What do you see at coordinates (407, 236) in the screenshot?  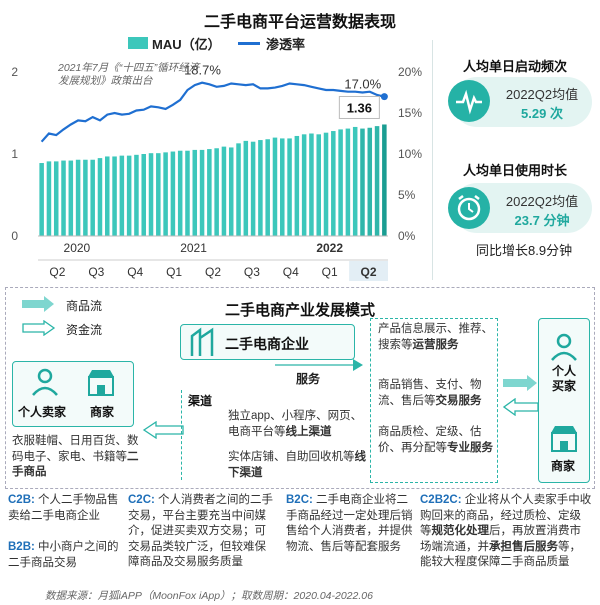 I see `right-tick-label: 0%` at bounding box center [407, 236].